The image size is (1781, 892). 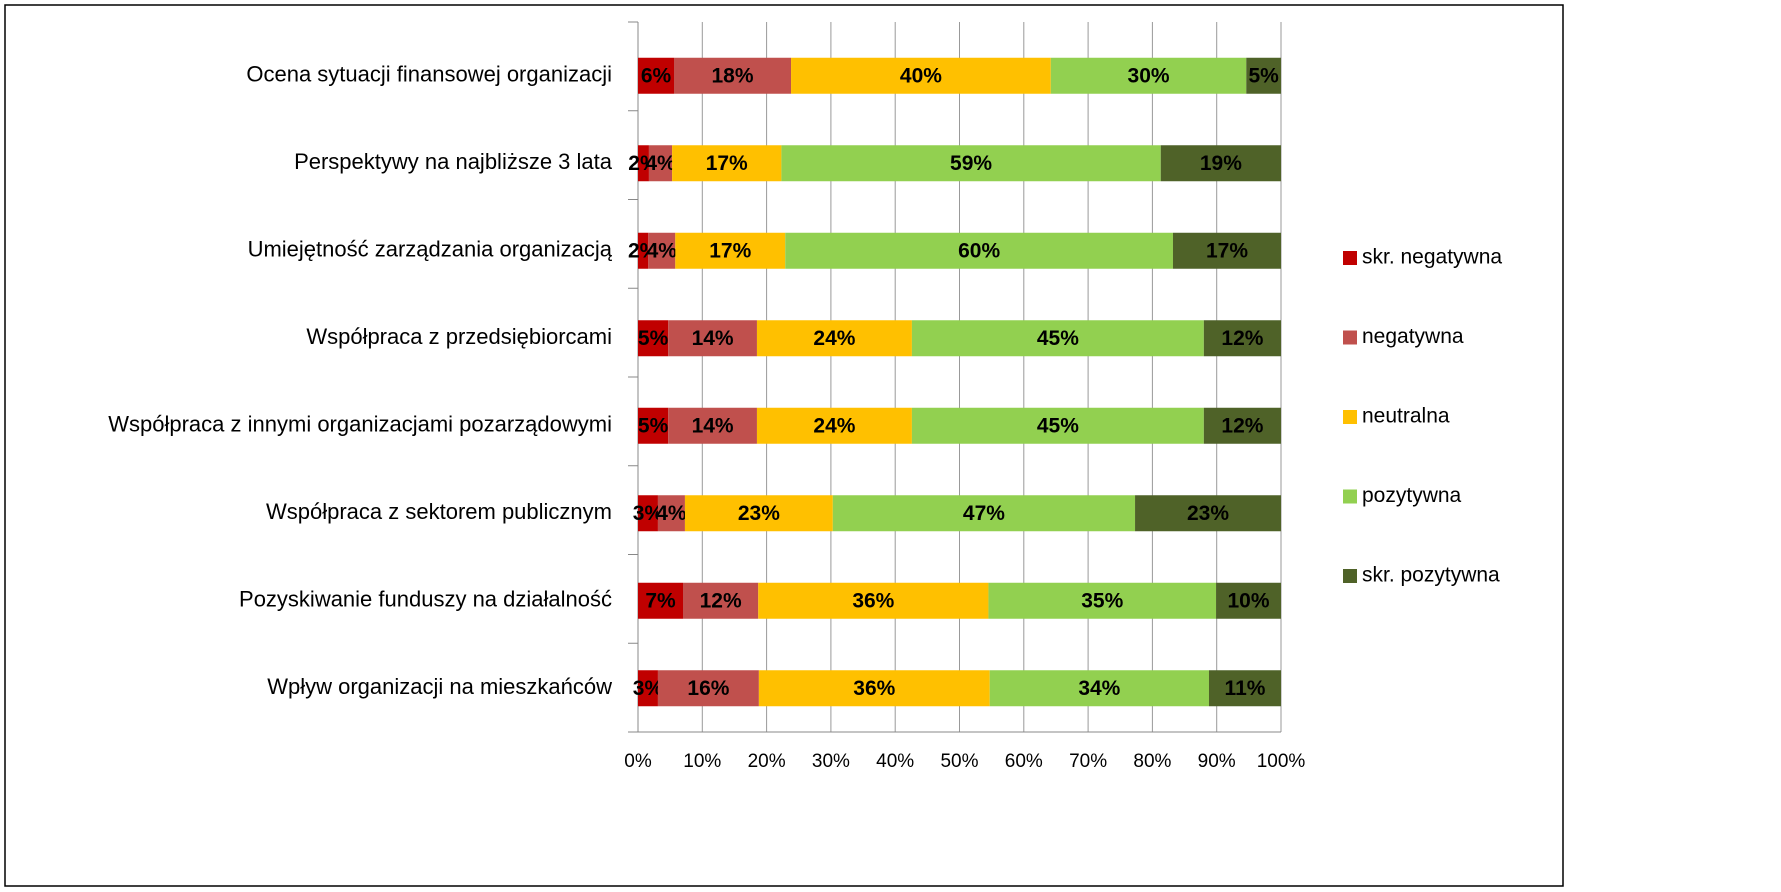 What do you see at coordinates (984, 513) in the screenshot?
I see `data-label: 47%` at bounding box center [984, 513].